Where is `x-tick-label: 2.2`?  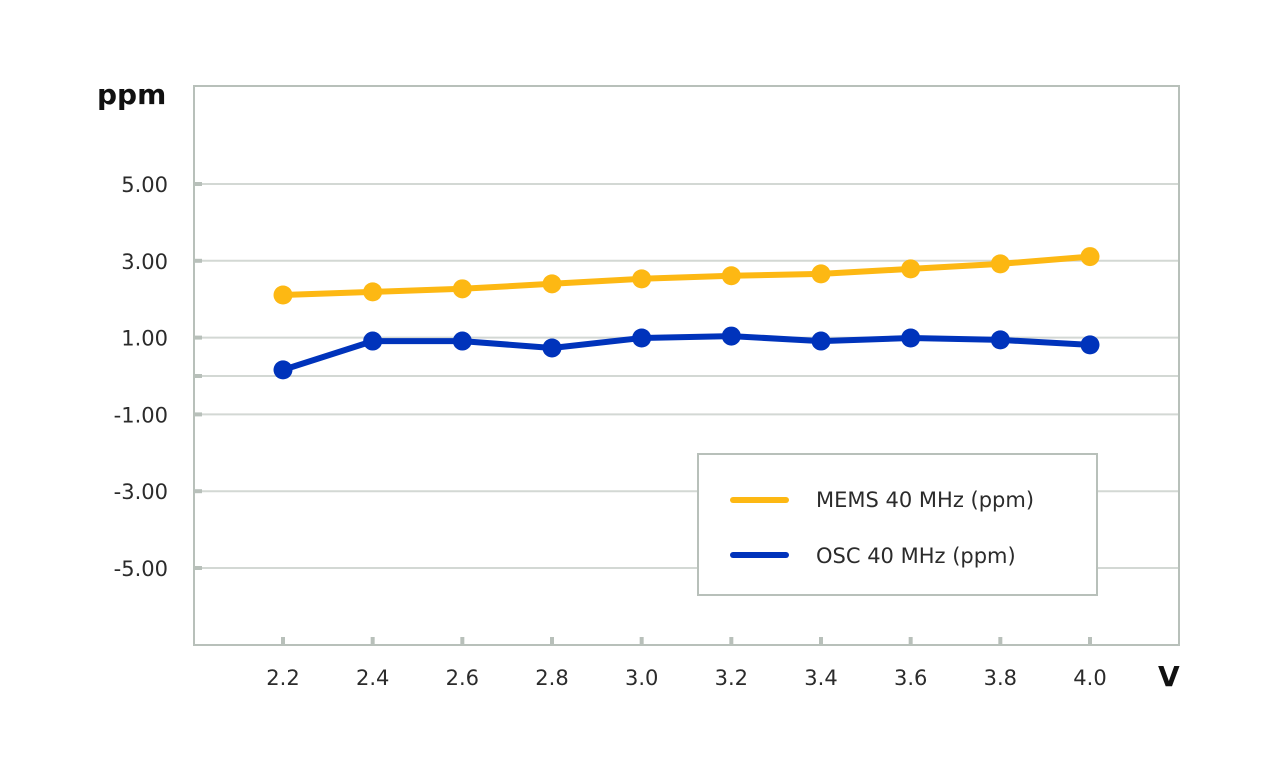
x-tick-label: 2.2 is located at coordinates (282, 678).